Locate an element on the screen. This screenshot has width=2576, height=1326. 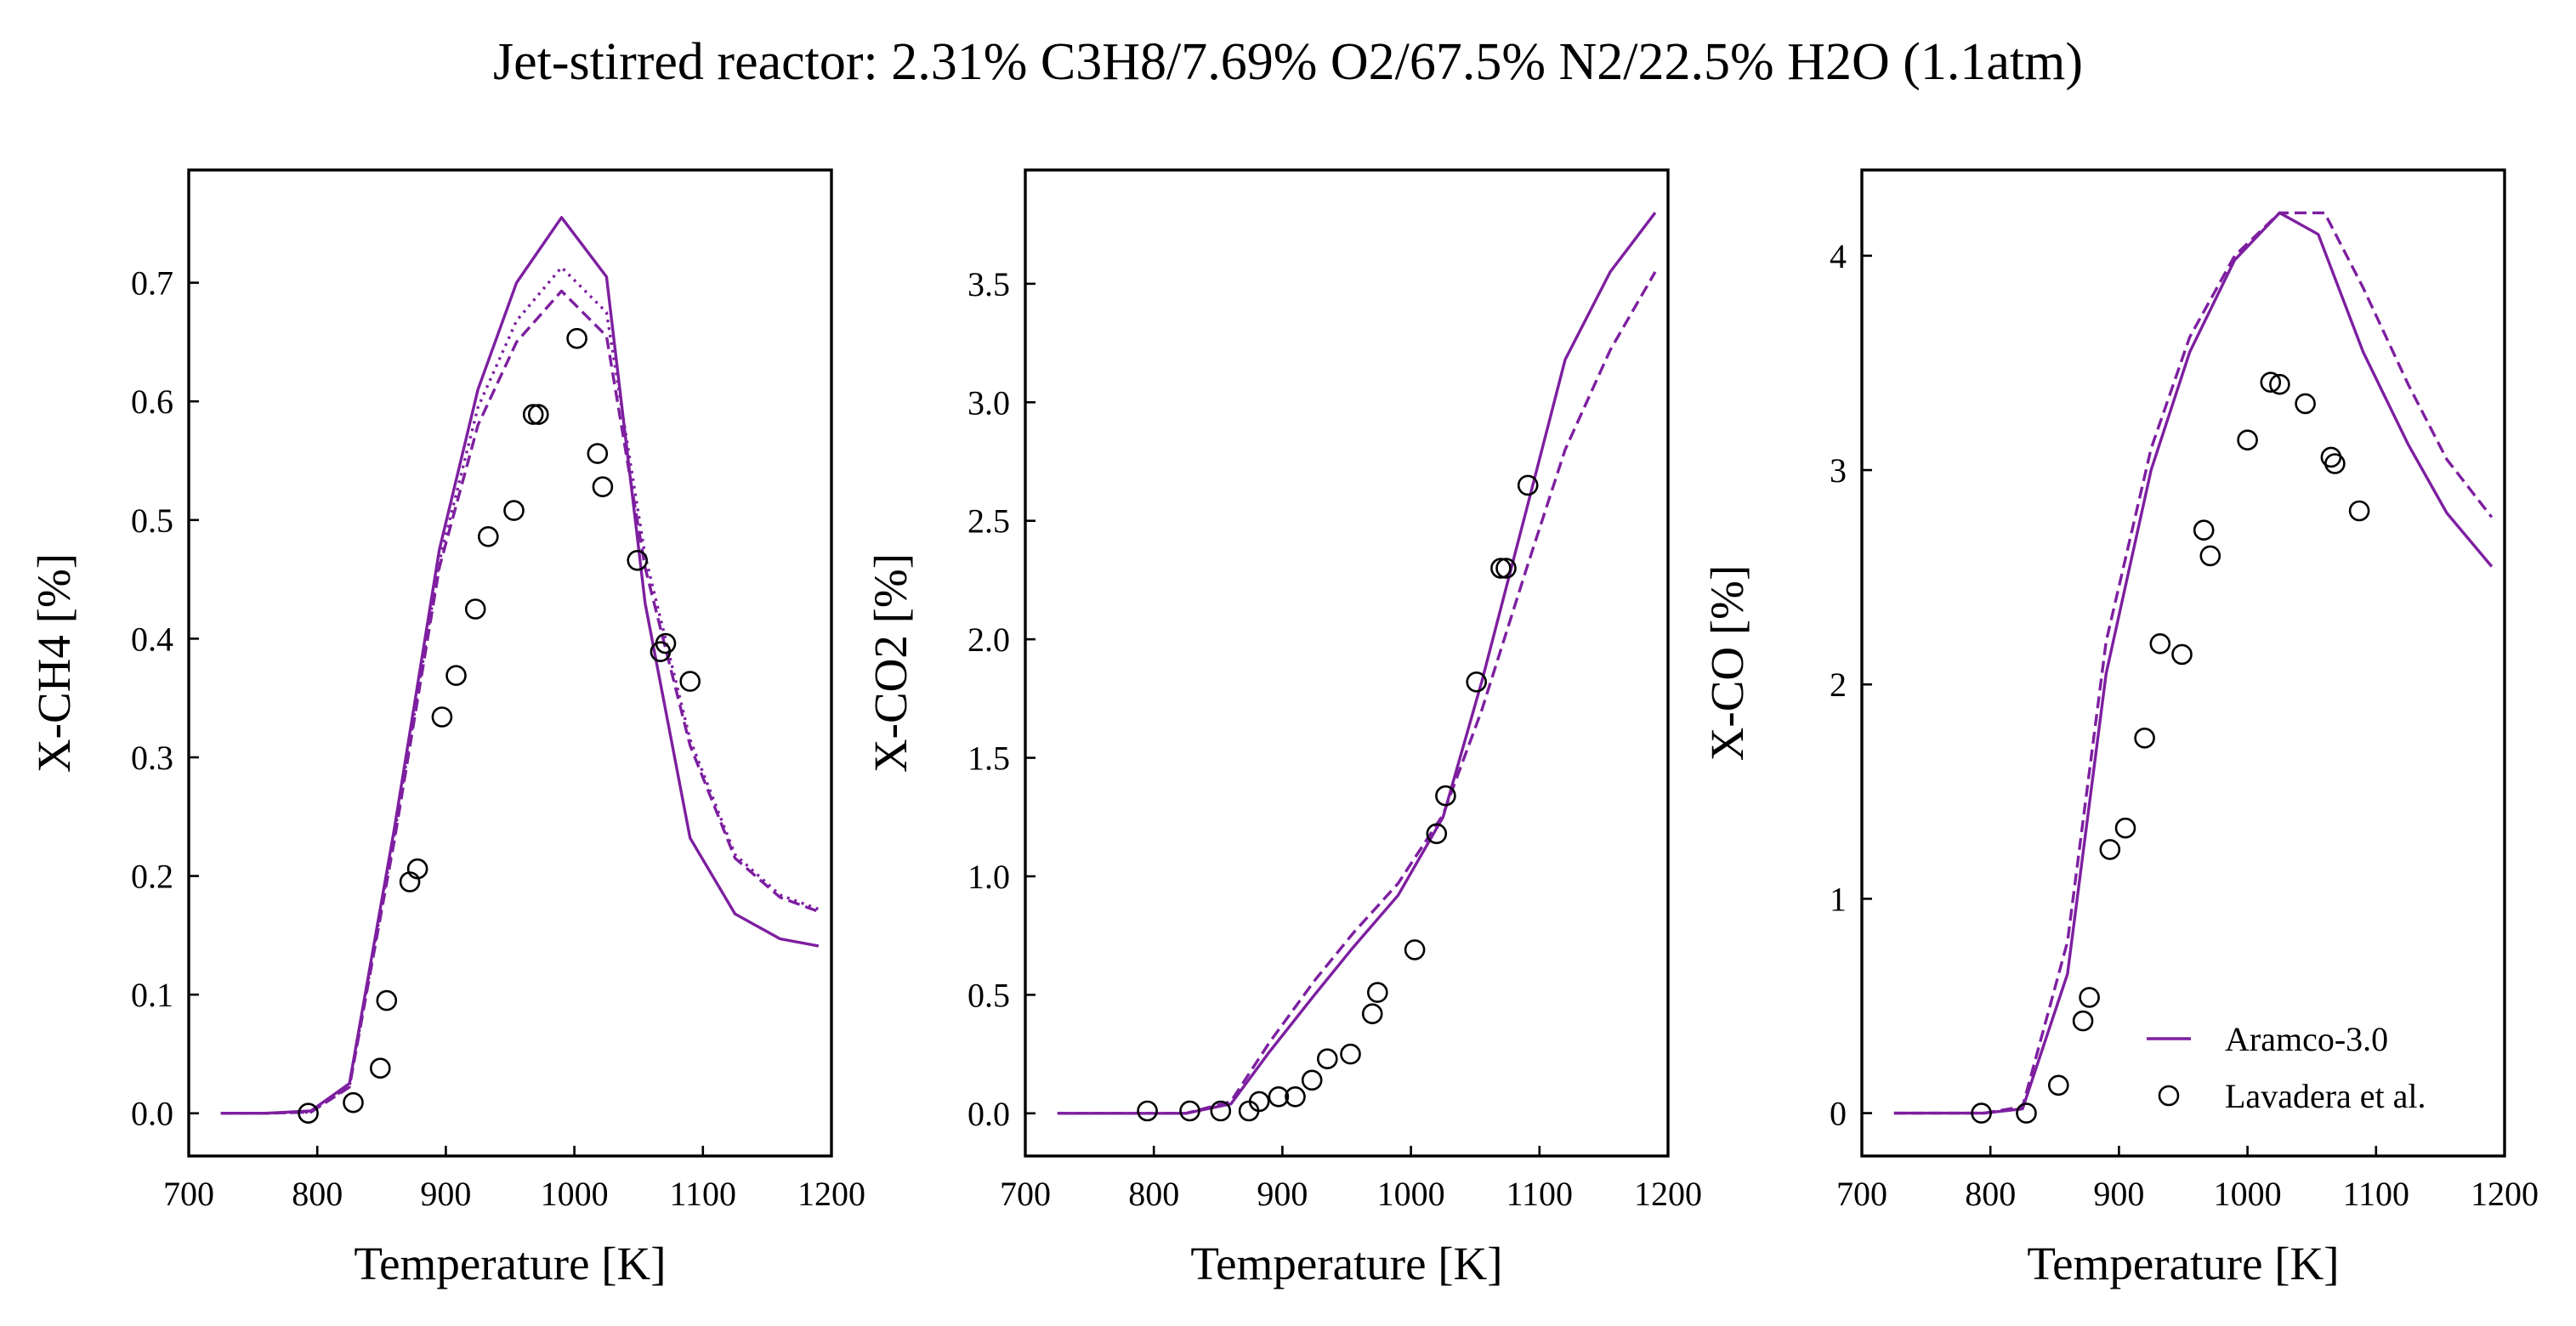
y-tick-label: 0.7 is located at coordinates (152, 283).